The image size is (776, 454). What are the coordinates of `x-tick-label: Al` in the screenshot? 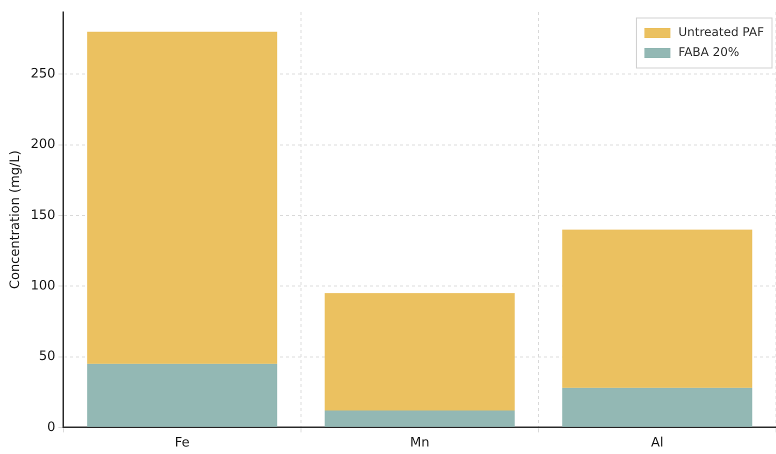 It's located at (657, 443).